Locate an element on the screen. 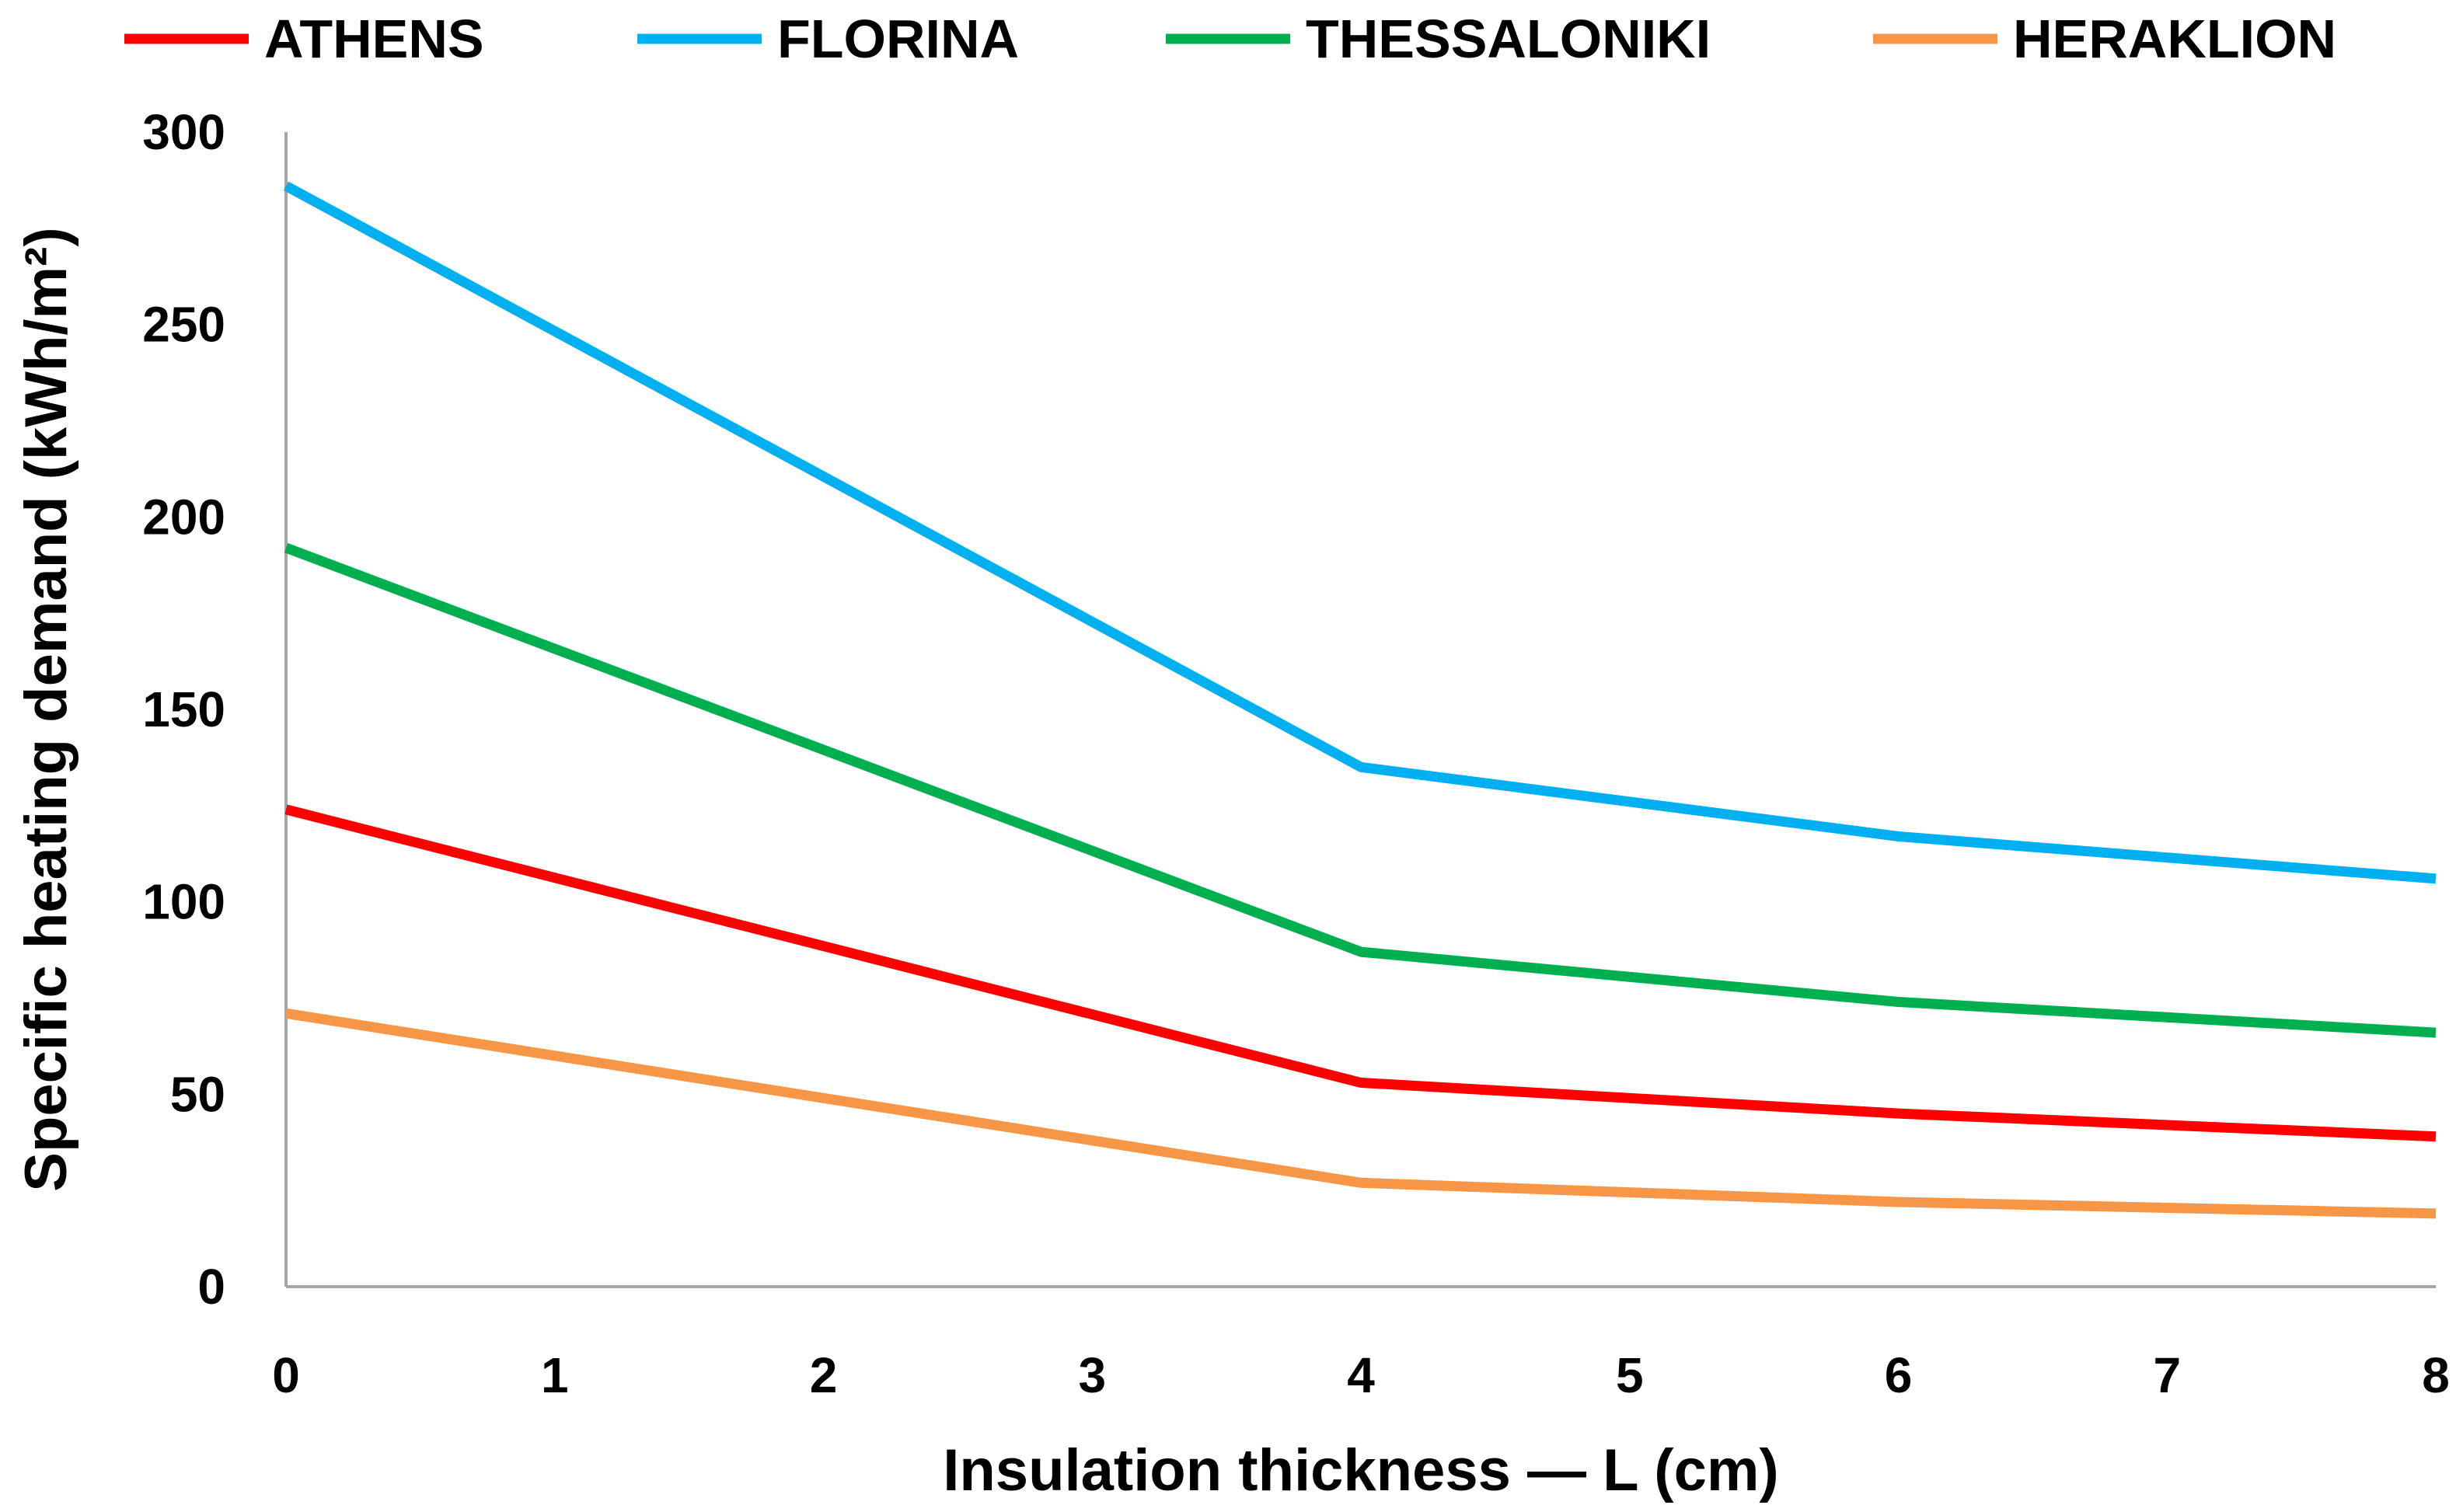 The height and width of the screenshot is (1512, 2463). legend: ATHENS FLORINA THESSALONIKI HERAKLION is located at coordinates (1230, 39).